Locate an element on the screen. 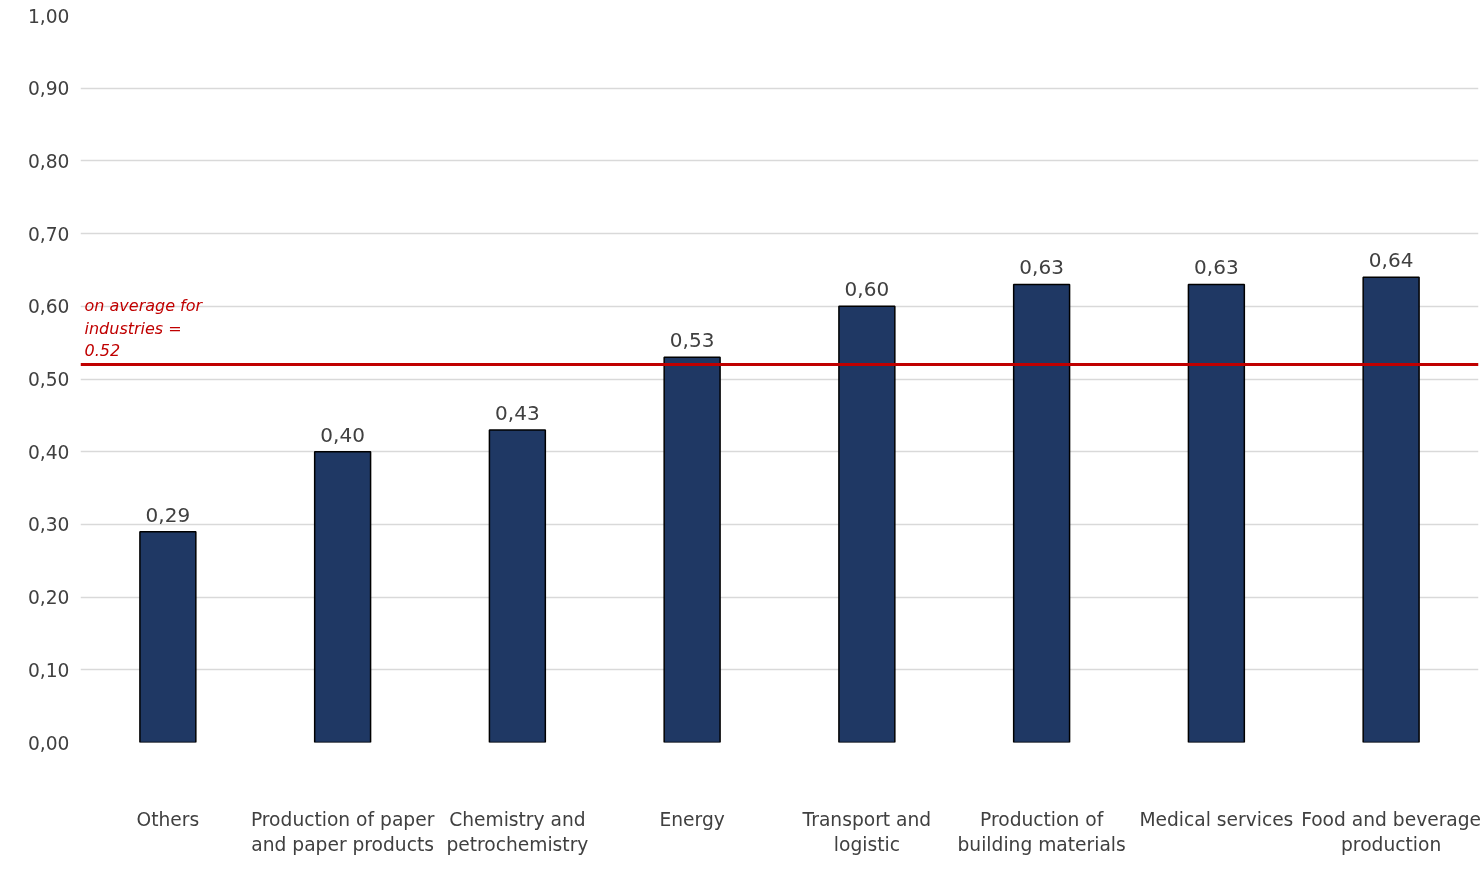 Image resolution: width=1483 pixels, height=872 pixels. x-tick-label: Others is located at coordinates (168, 819).